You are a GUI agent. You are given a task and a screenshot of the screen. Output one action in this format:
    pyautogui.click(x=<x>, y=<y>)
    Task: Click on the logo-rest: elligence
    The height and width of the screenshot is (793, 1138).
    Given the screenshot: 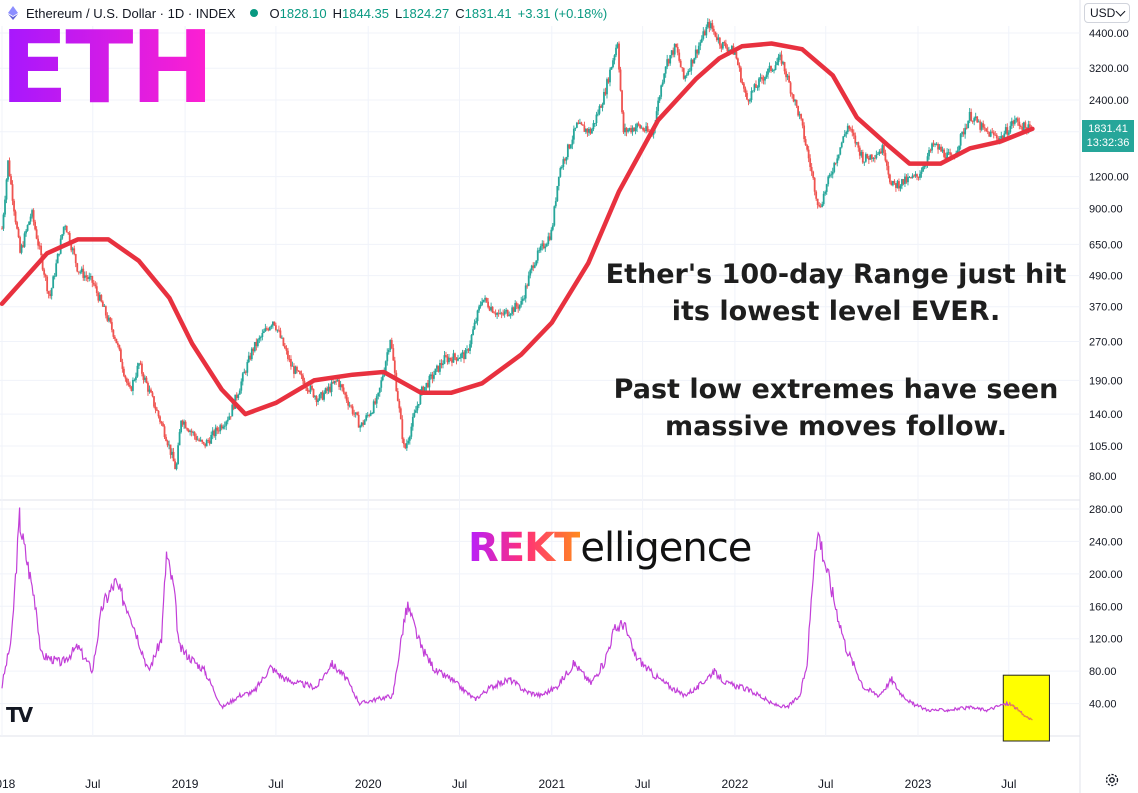 What is the action you would take?
    pyautogui.click(x=666, y=548)
    